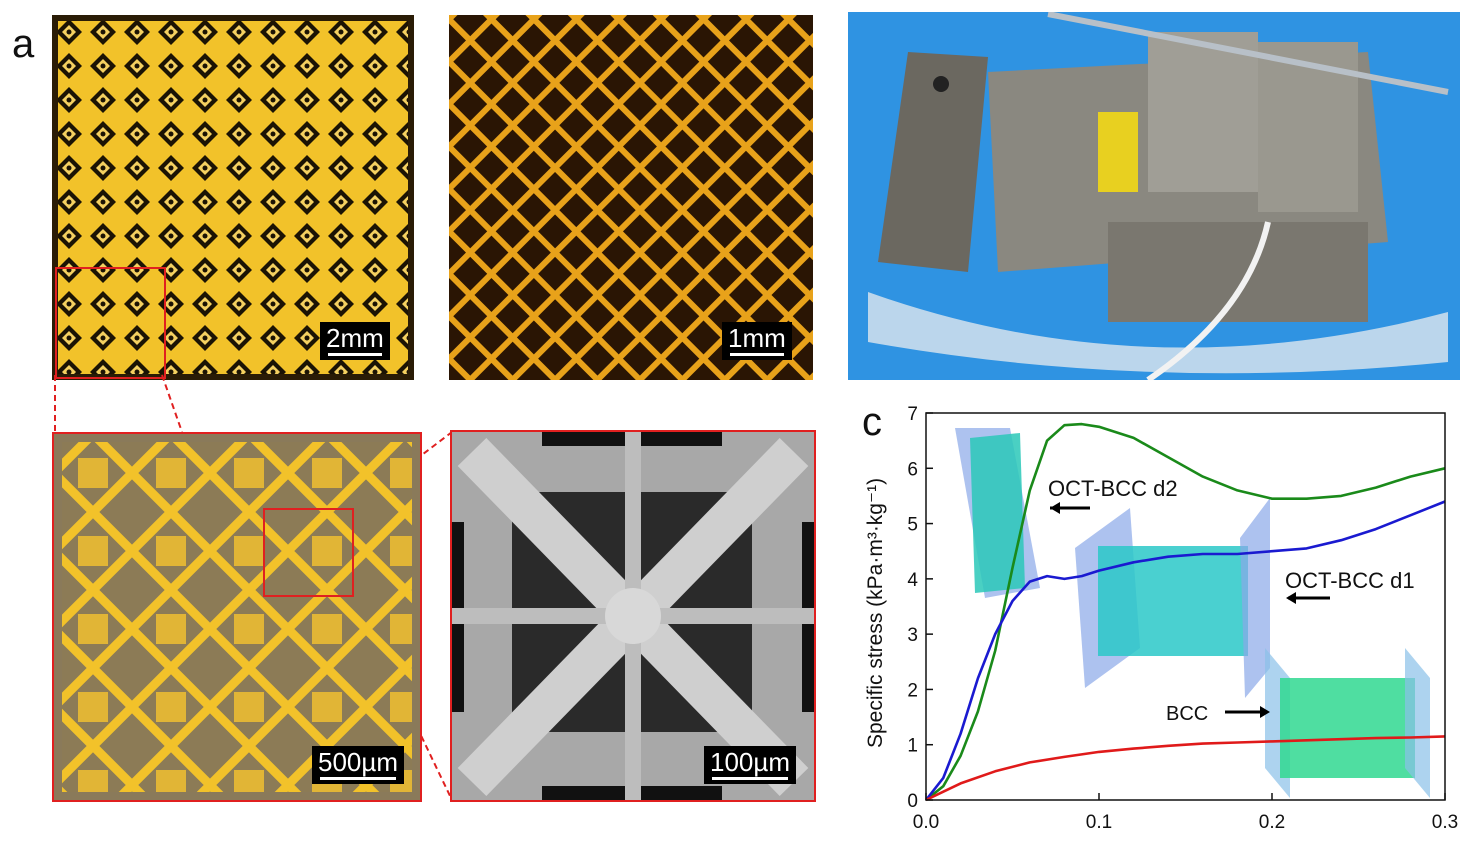 Image resolution: width=1481 pixels, height=843 pixels. What do you see at coordinates (875, 613) in the screenshot?
I see `y-axis-label: Specific stress (kPa·m³·kg⁻¹)` at bounding box center [875, 613].